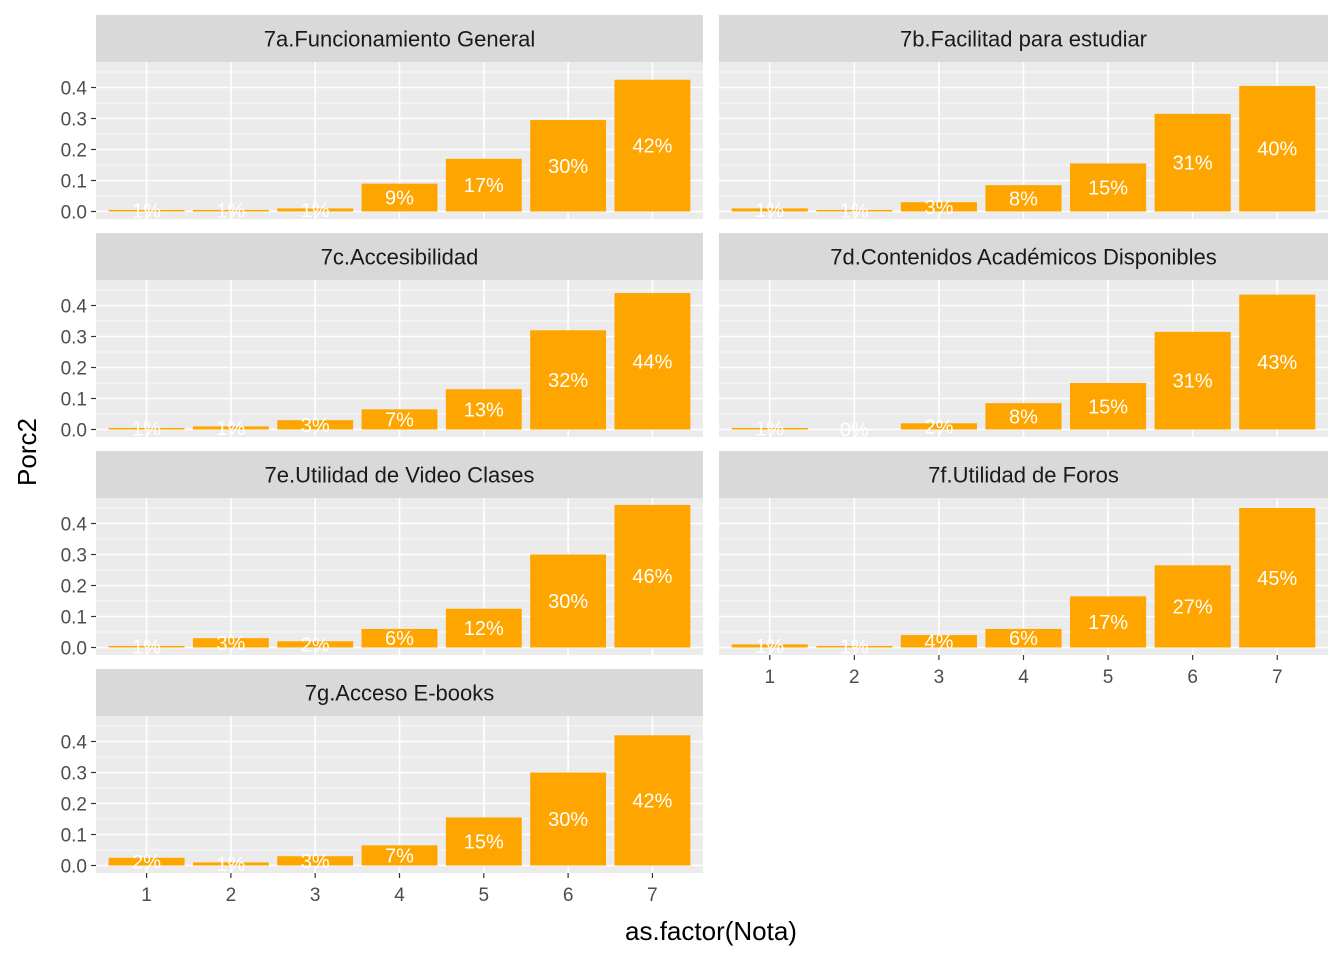 The image size is (1344, 960). Describe the element at coordinates (568, 381) in the screenshot. I see `bar-label: 32%` at that location.